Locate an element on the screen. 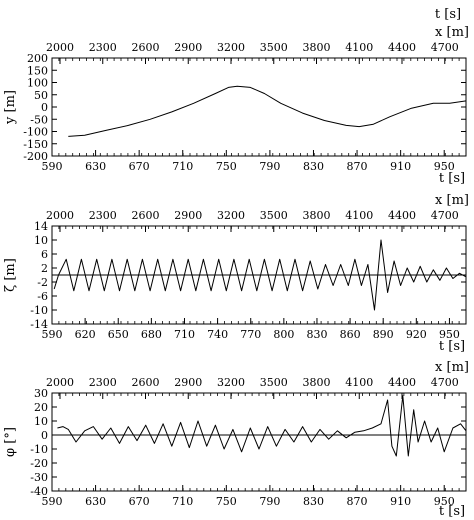 The image size is (474, 520). x-tick-label: 650 is located at coordinates (118, 334).